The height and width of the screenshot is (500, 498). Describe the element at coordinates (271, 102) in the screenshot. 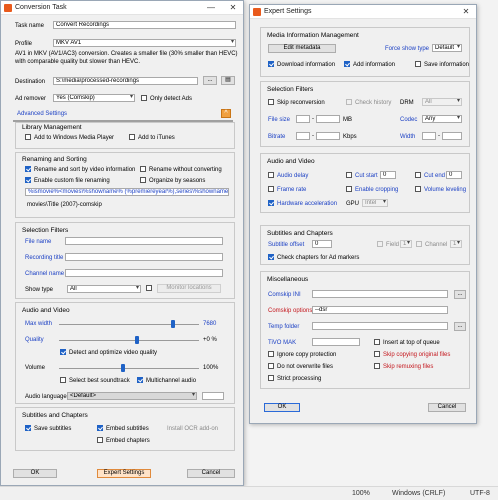

I see `skip-reconversion-checkbox` at that location.